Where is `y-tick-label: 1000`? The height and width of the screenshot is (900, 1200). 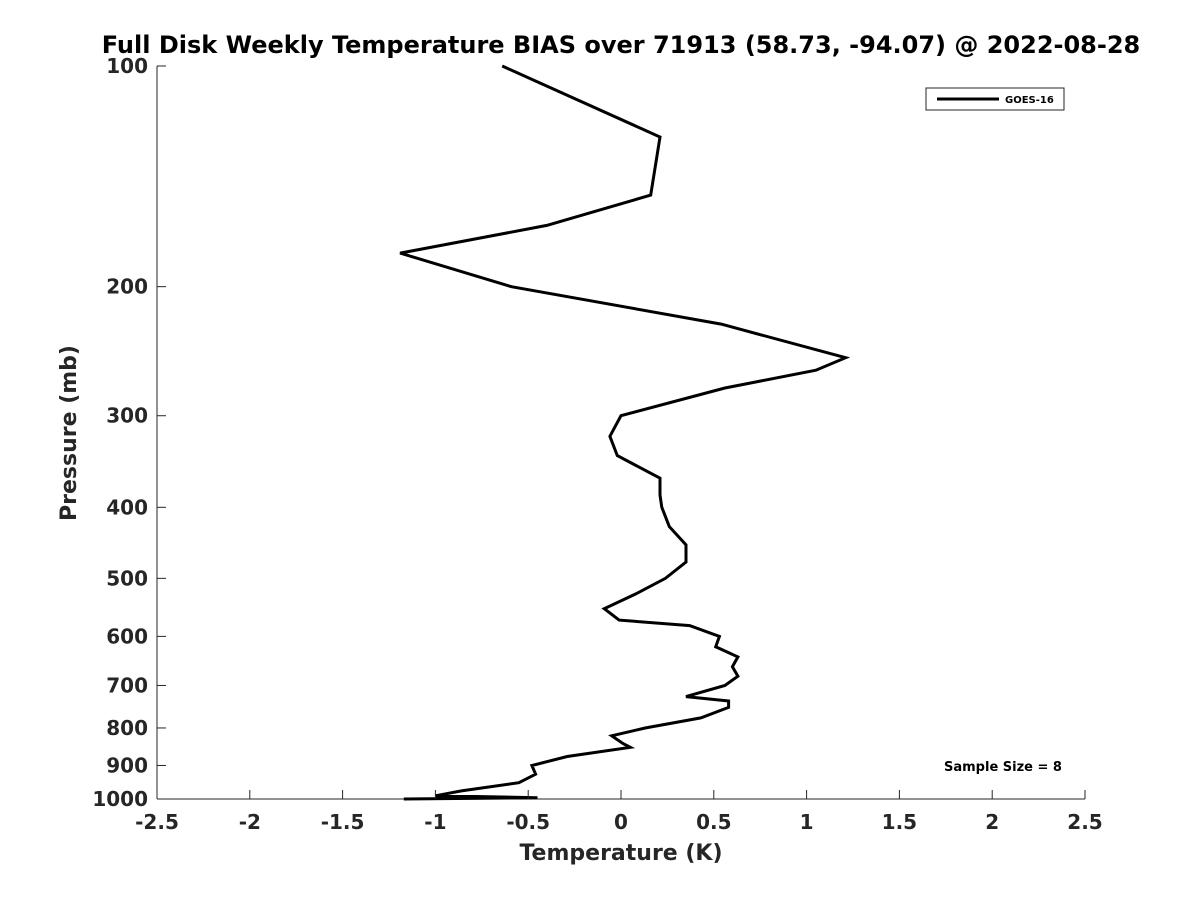 y-tick-label: 1000 is located at coordinates (120, 799).